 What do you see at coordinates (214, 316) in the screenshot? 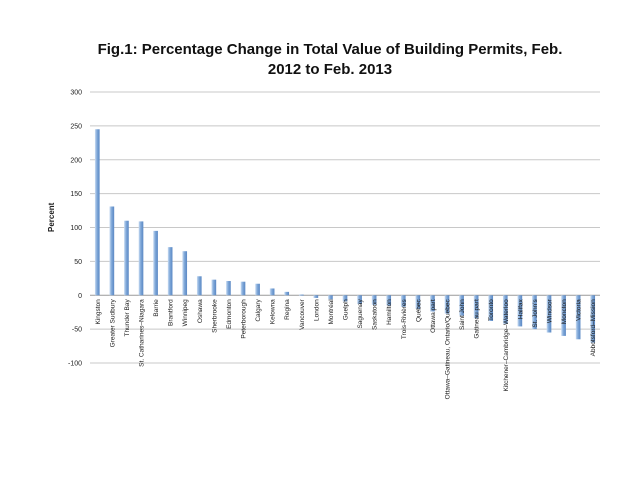
I see `category-label: Sherbrooke` at bounding box center [214, 316].